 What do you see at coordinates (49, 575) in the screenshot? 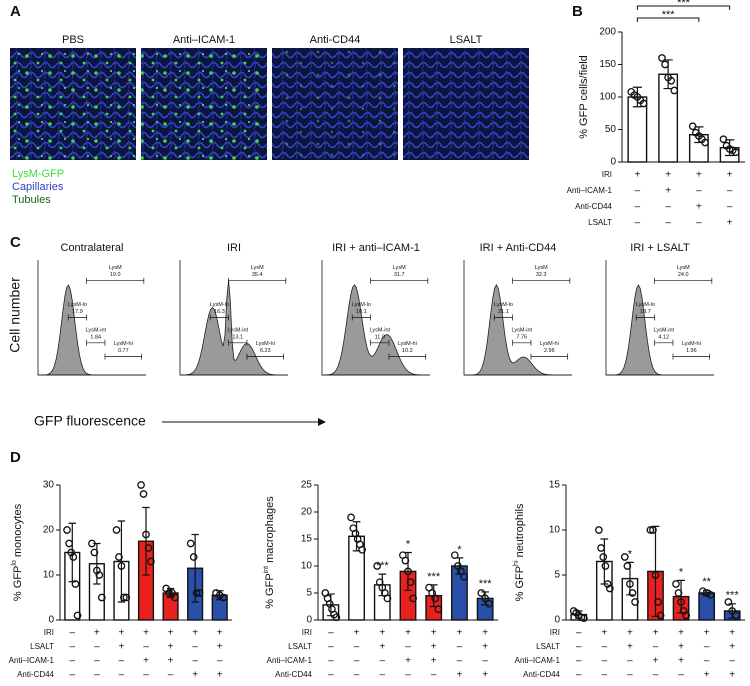
I see `y-tick-label: 10` at bounding box center [49, 575].